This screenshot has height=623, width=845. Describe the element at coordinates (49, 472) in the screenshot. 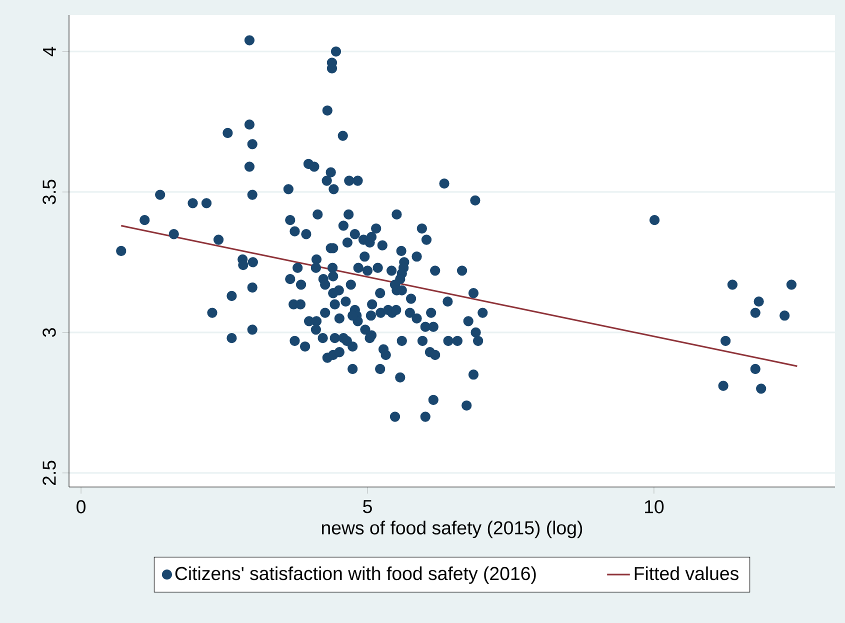

I see `y-tick-label: 2.5` at that location.